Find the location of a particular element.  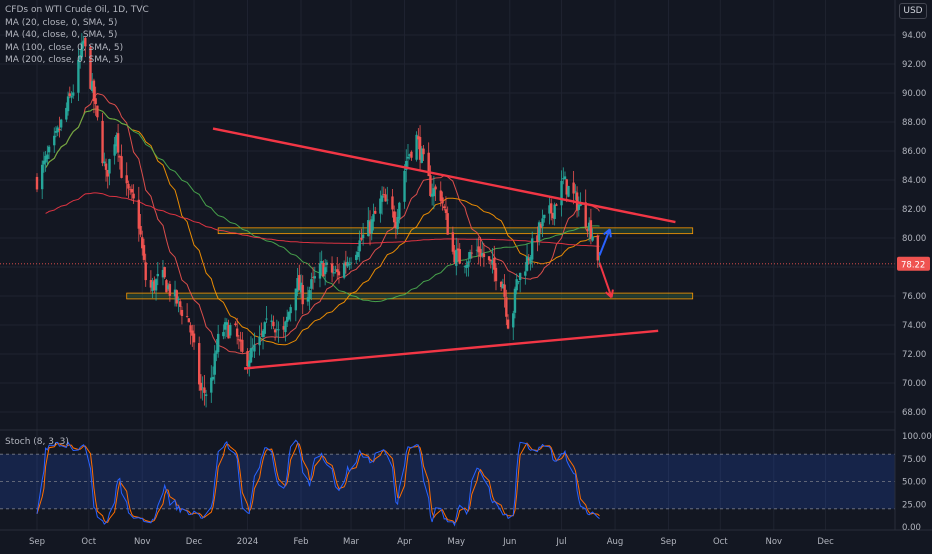

stoch-d-line is located at coordinates (318, 483).